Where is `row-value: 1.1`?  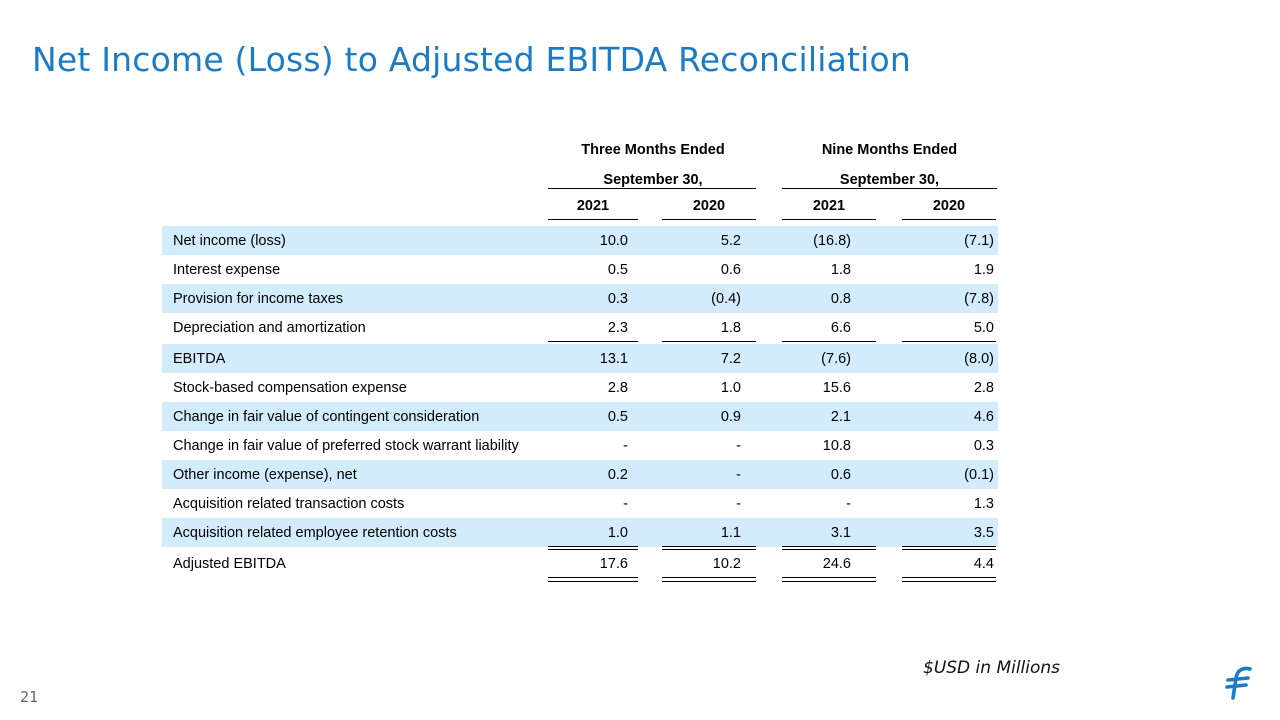
row-value: 1.1 is located at coordinates (730, 533).